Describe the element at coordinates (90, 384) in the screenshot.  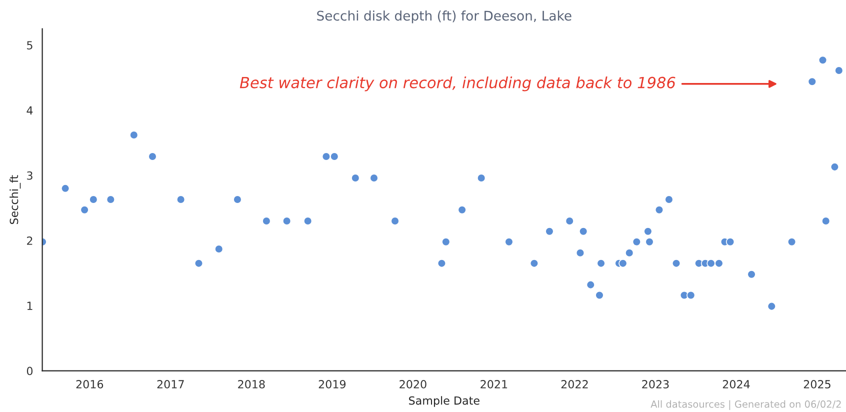
I see `x-tick-label: 2016` at that location.